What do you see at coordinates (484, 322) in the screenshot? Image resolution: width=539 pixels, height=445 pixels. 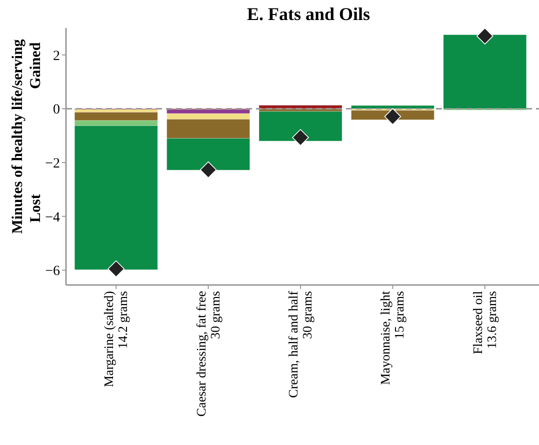 I see `x-tick-label: Flaxseed oil 13.6 grams` at bounding box center [484, 322].